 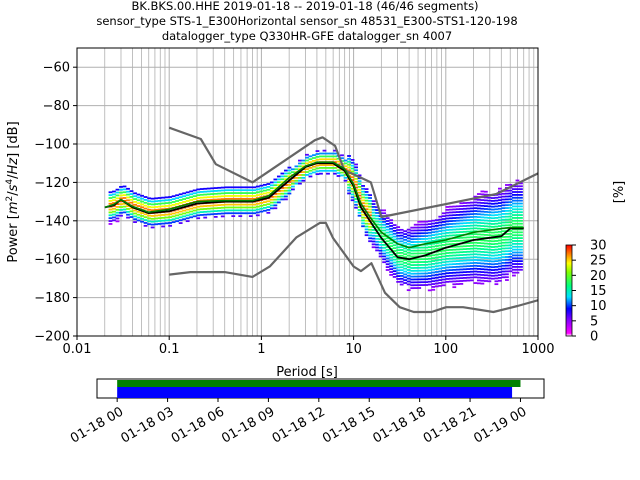 I want to click on colorbar-label: [%], so click(x=619, y=192).